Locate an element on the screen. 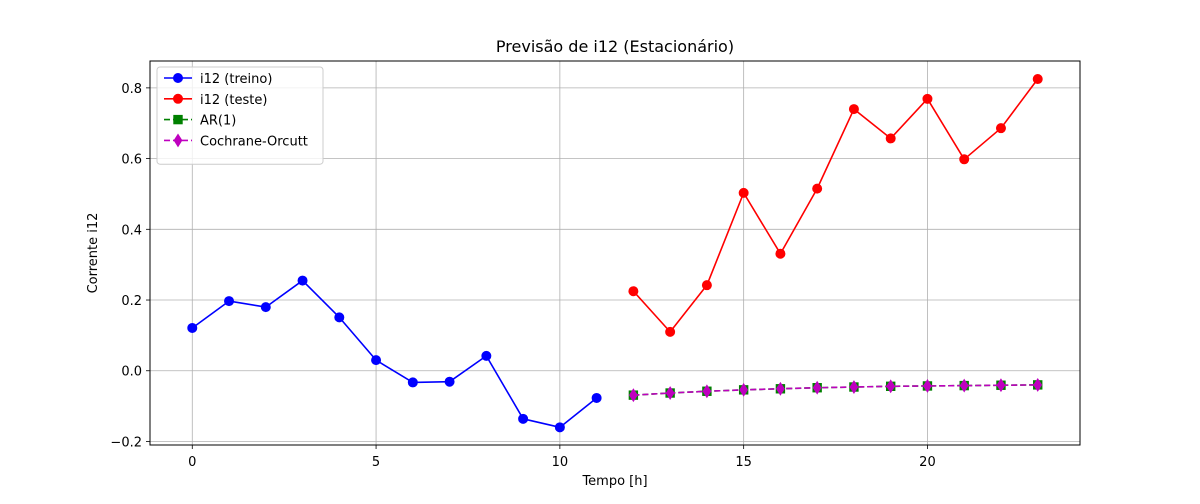  y-tick-label: 0.8 is located at coordinates (131, 89).